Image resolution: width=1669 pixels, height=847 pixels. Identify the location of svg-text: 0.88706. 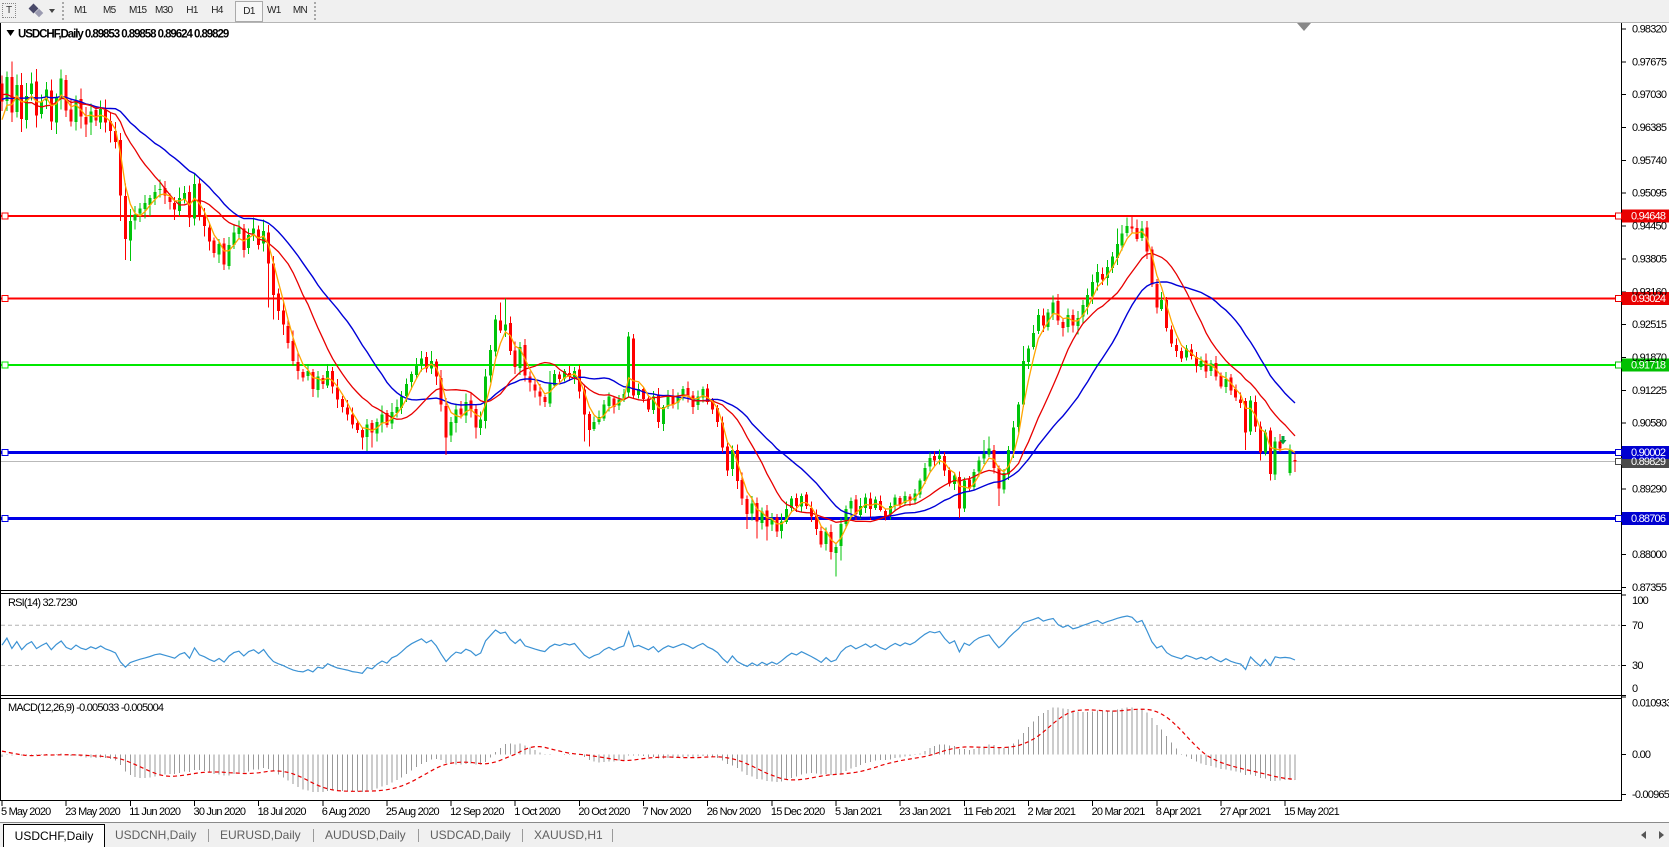
(1648, 519).